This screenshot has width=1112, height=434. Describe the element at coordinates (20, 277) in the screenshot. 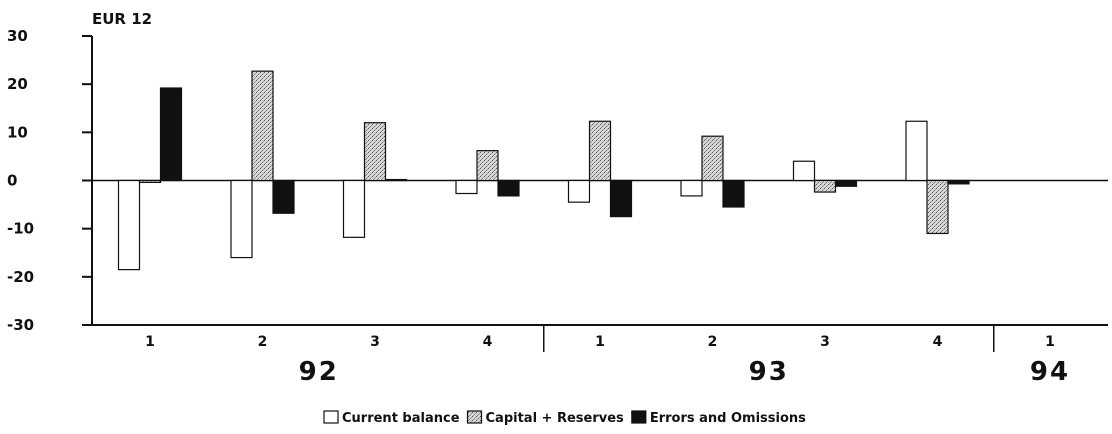

I see `y-tick-label: -20` at that location.